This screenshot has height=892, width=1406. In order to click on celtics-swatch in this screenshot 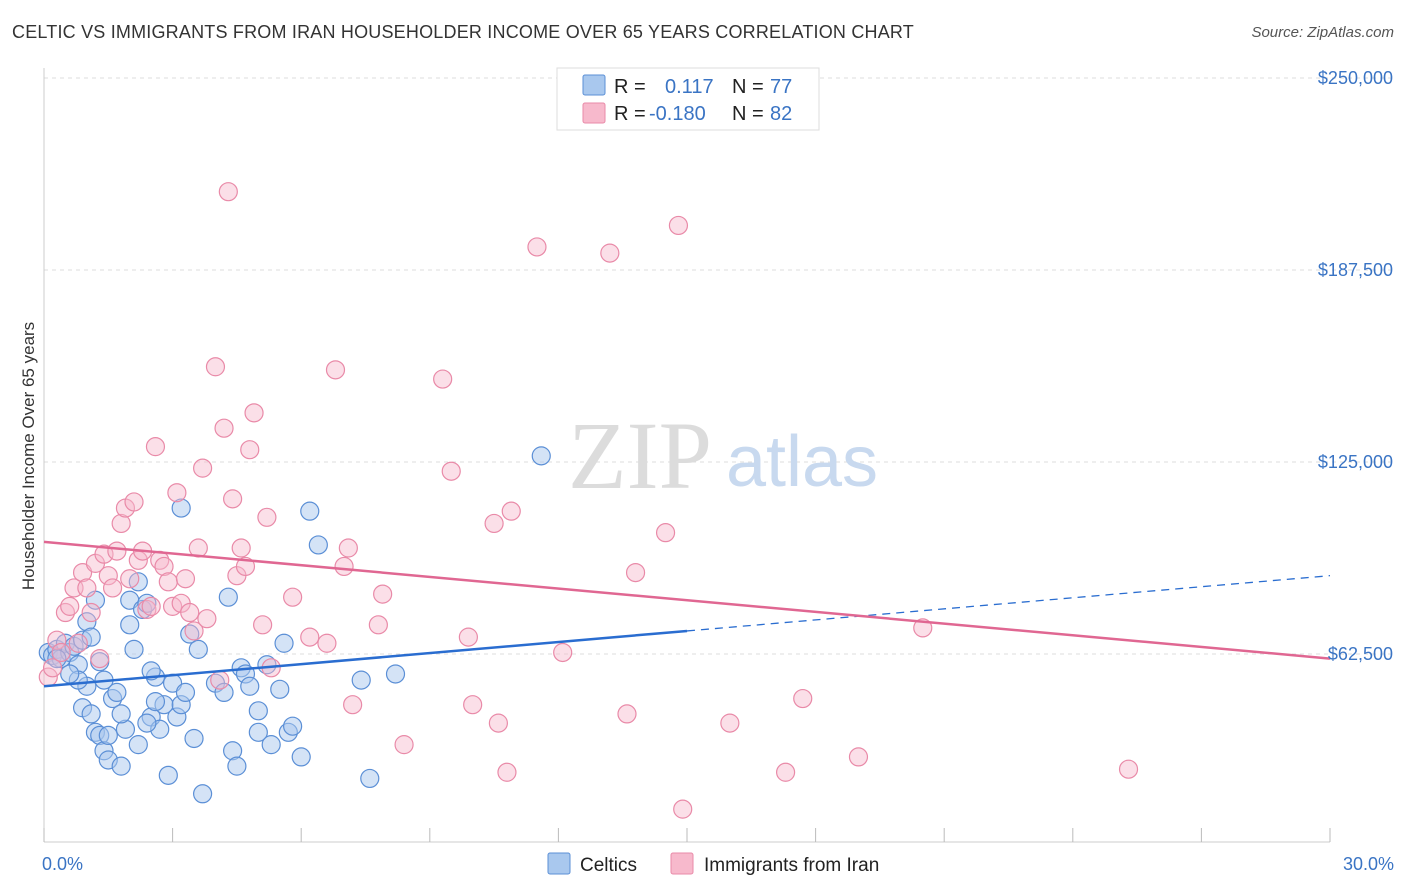, I will do `click(594, 85)`.